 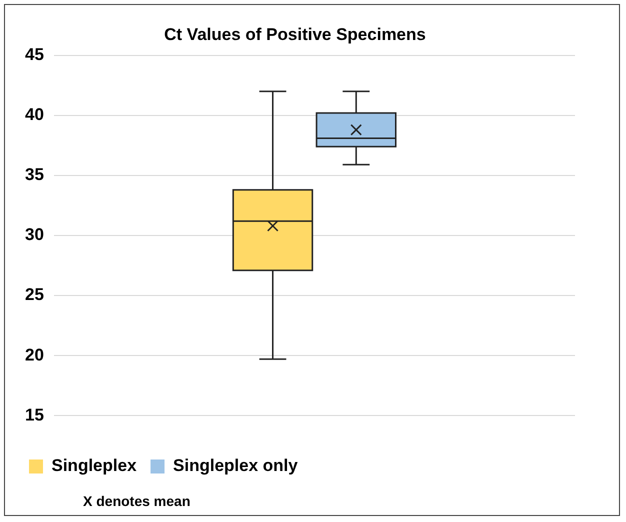 What do you see at coordinates (34, 54) in the screenshot?
I see `y-tick-label: 45` at bounding box center [34, 54].